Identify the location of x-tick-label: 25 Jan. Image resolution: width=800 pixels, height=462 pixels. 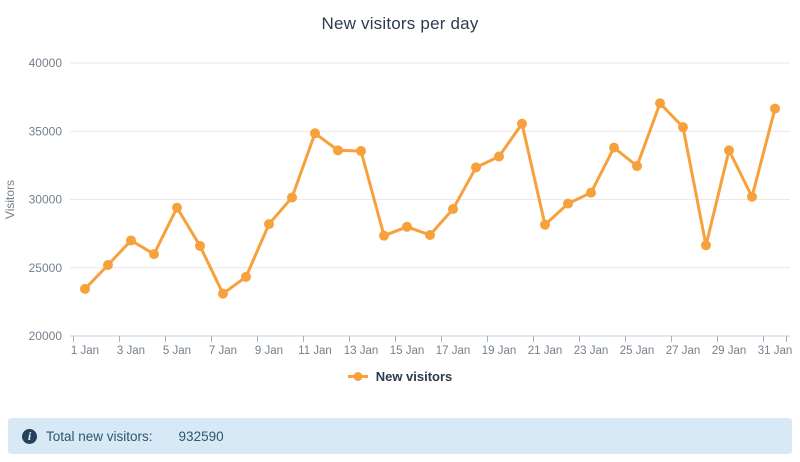
(637, 351).